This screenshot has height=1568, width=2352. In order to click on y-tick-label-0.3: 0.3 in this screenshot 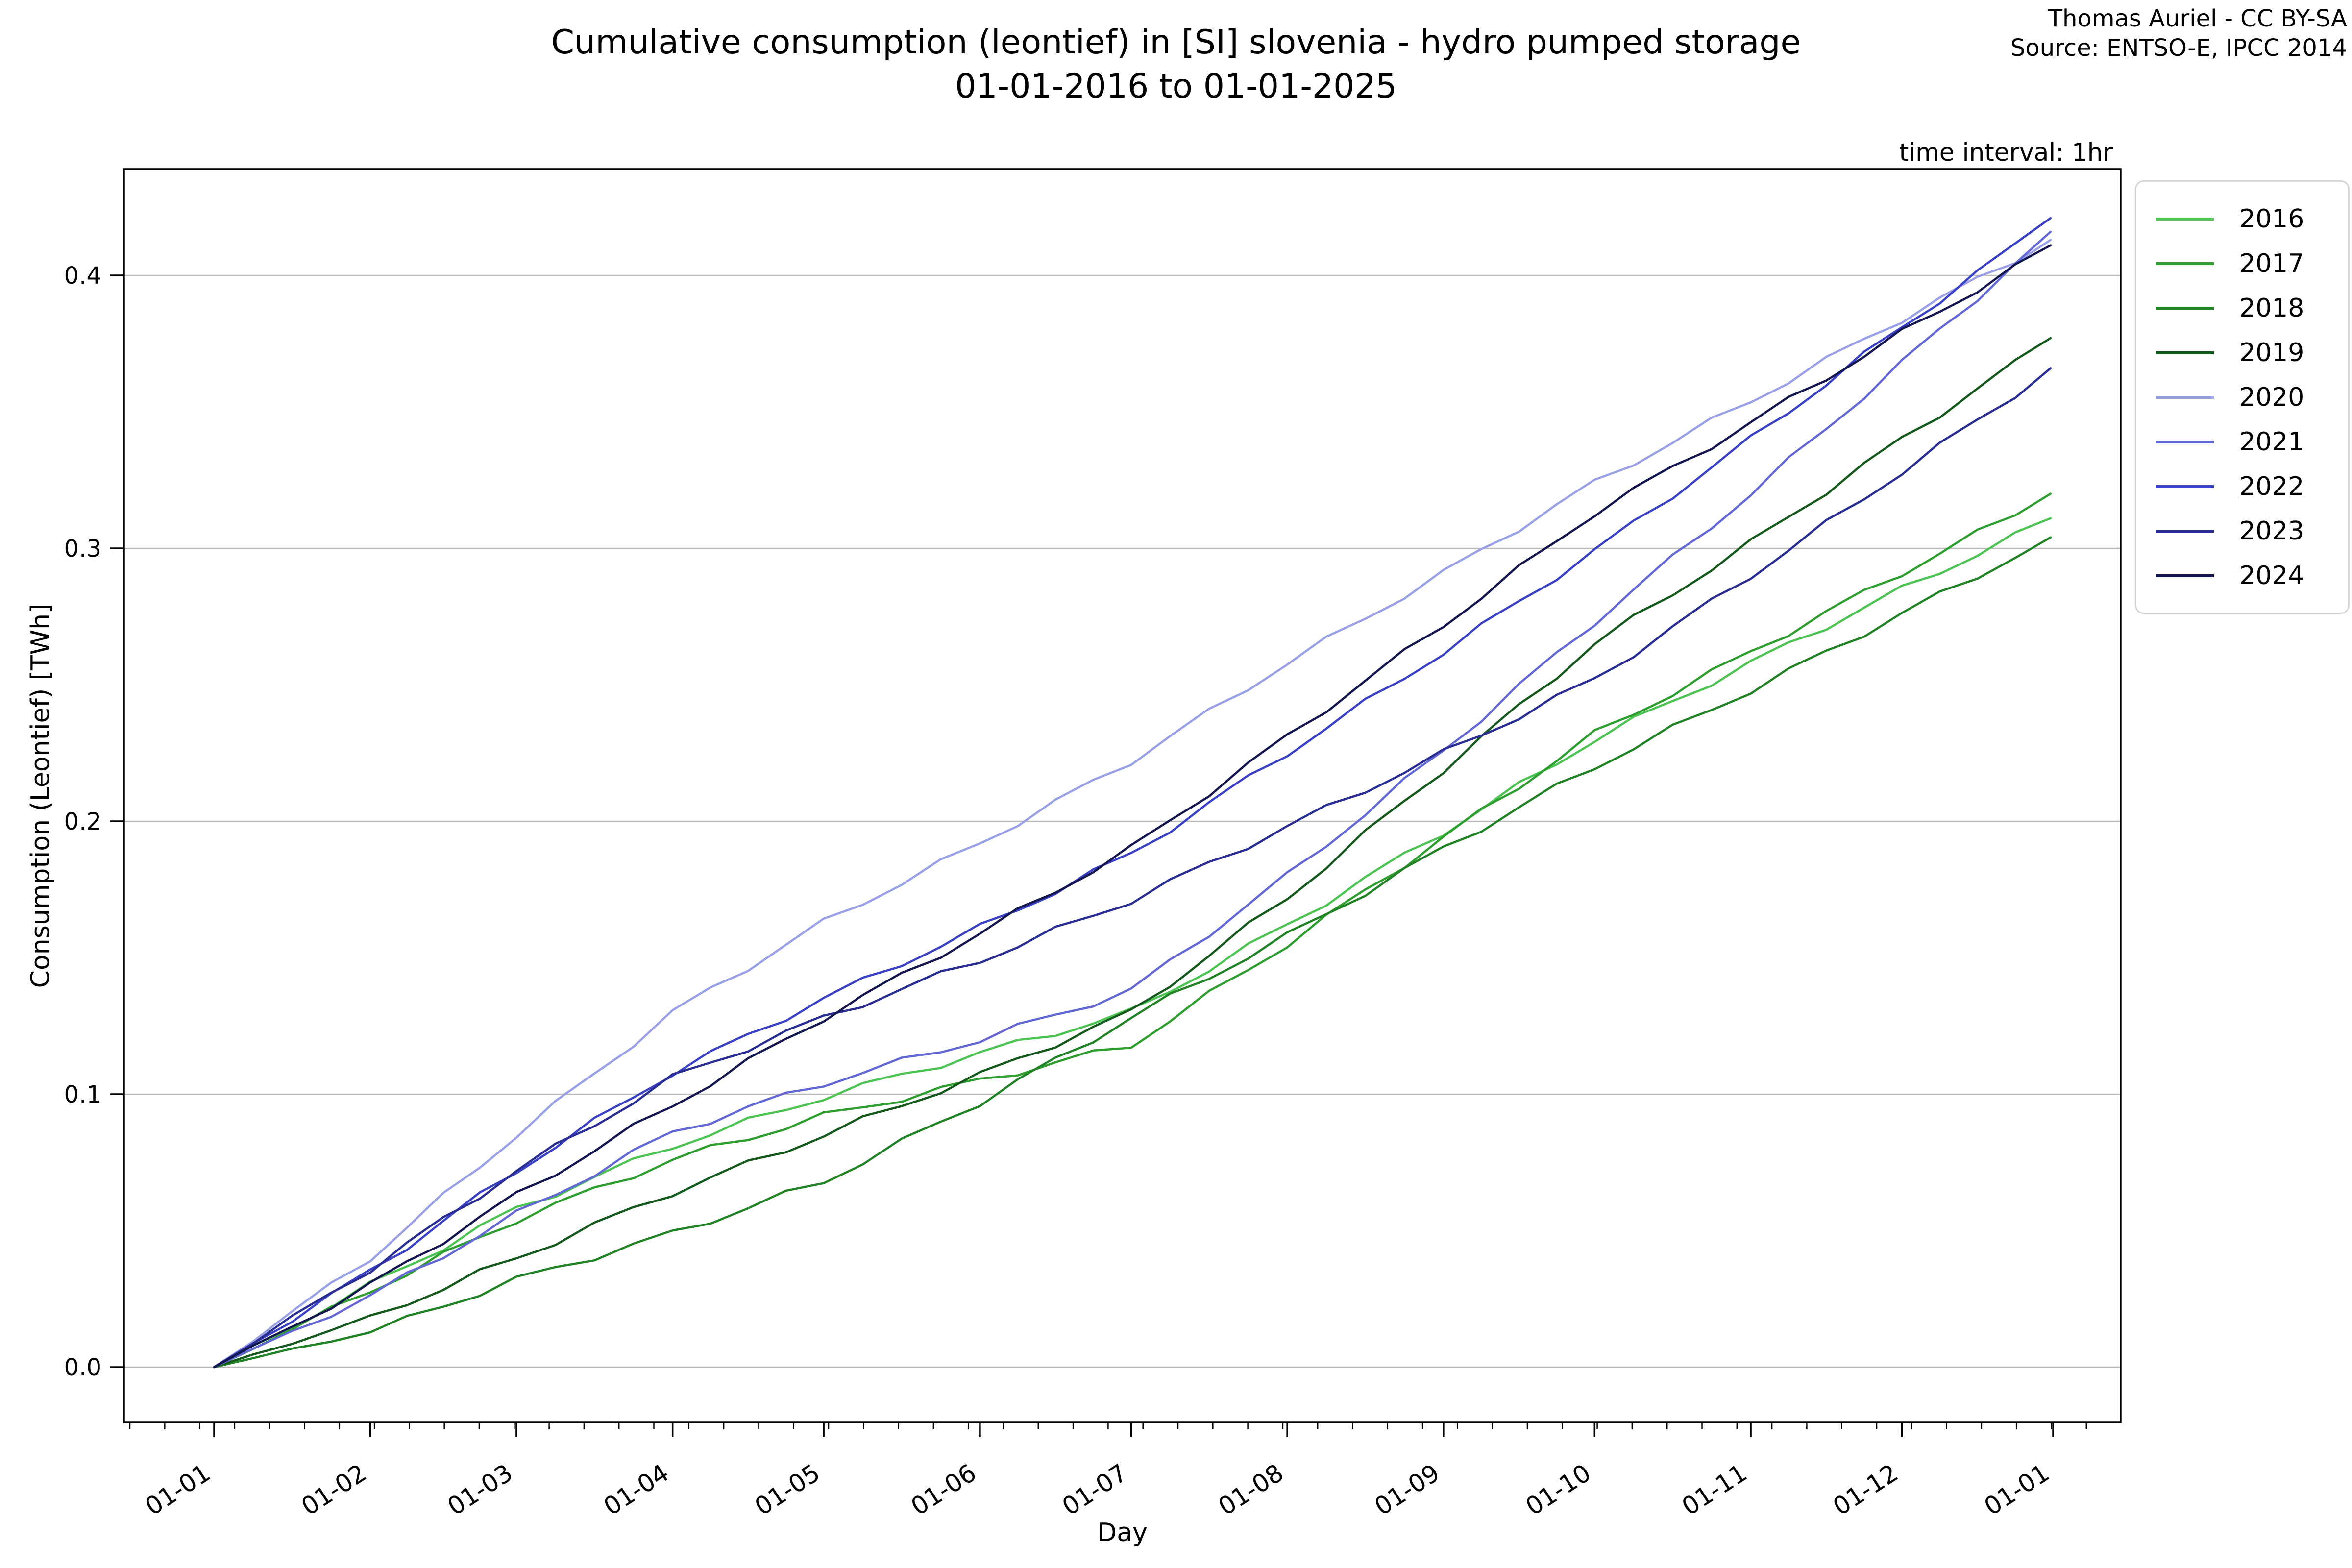, I will do `click(82, 549)`.